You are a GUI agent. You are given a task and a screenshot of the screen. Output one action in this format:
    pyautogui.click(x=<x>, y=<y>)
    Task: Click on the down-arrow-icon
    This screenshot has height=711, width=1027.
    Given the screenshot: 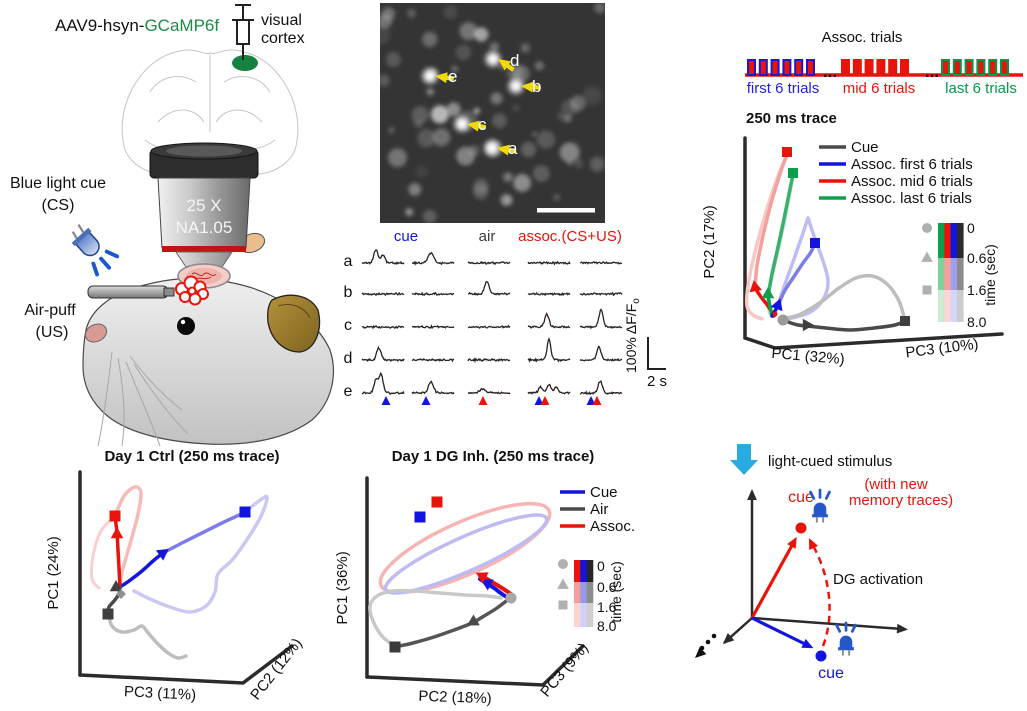 What is the action you would take?
    pyautogui.click(x=744, y=459)
    